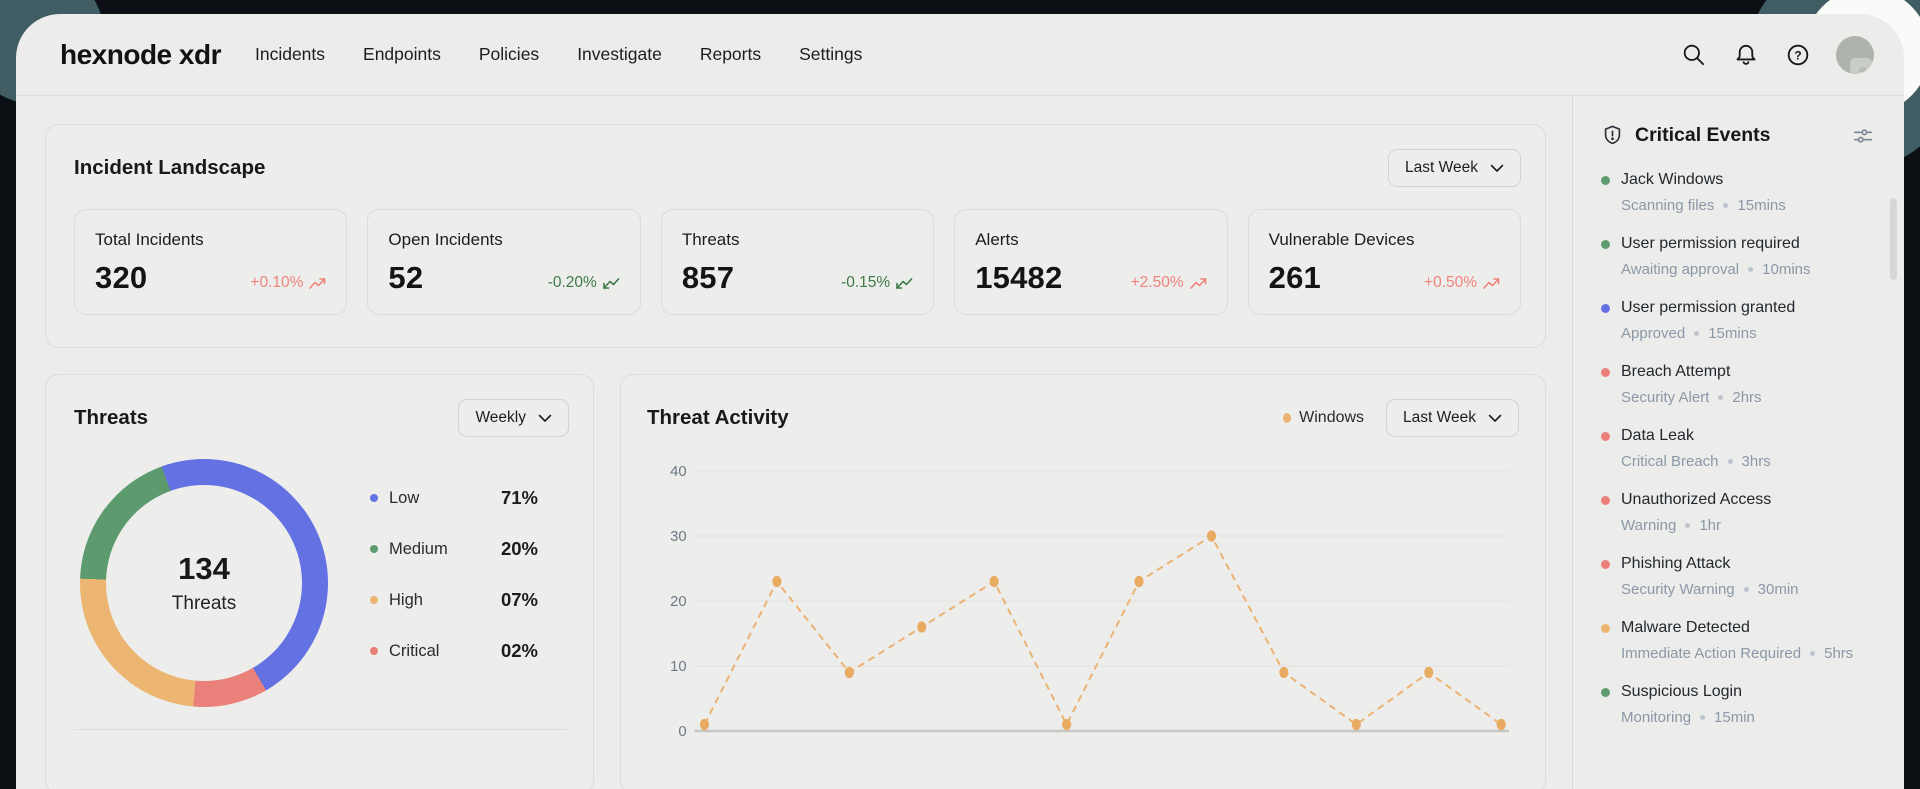  I want to click on stat-value: 15482, so click(1019, 277).